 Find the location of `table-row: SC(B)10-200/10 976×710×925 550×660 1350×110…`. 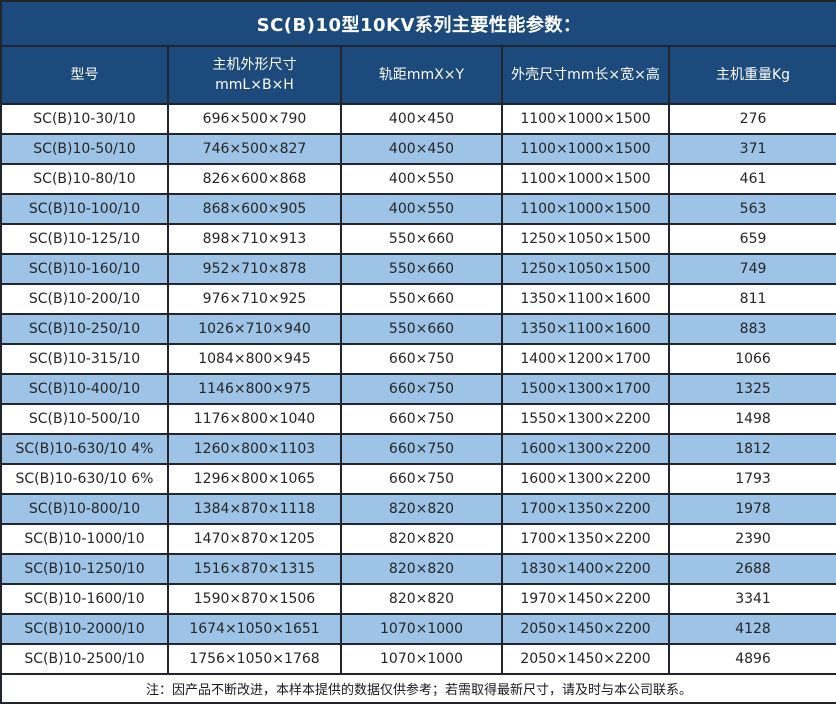

table-row: SC(B)10-200/10 976×710×925 550×660 1350×110… is located at coordinates (418, 299).